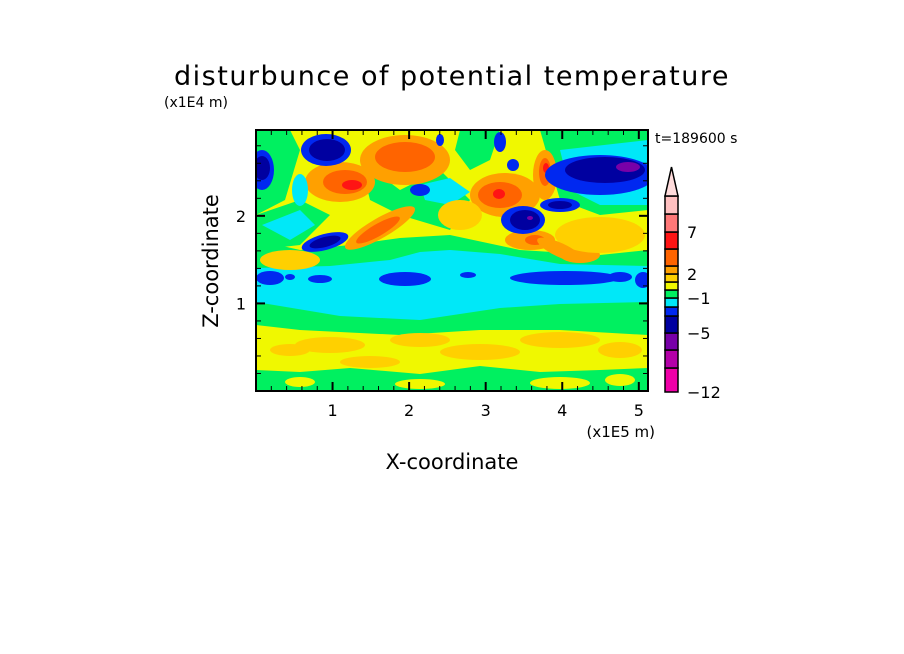 This screenshot has height=654, width=904. Describe the element at coordinates (639, 410) in the screenshot. I see `x-tick-label: 5` at that location.